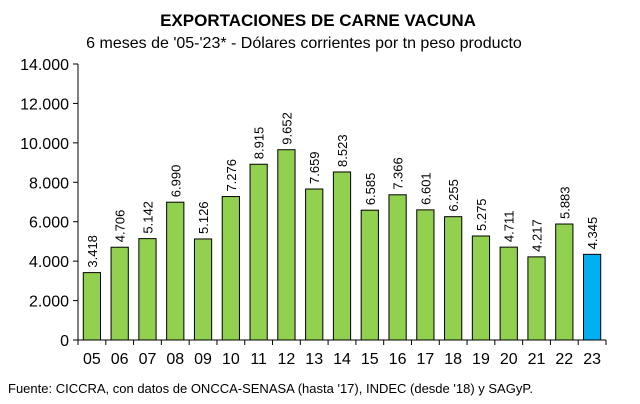 Image resolution: width=640 pixels, height=404 pixels. Describe the element at coordinates (342, 150) in the screenshot. I see `data-label: 8.523` at that location.